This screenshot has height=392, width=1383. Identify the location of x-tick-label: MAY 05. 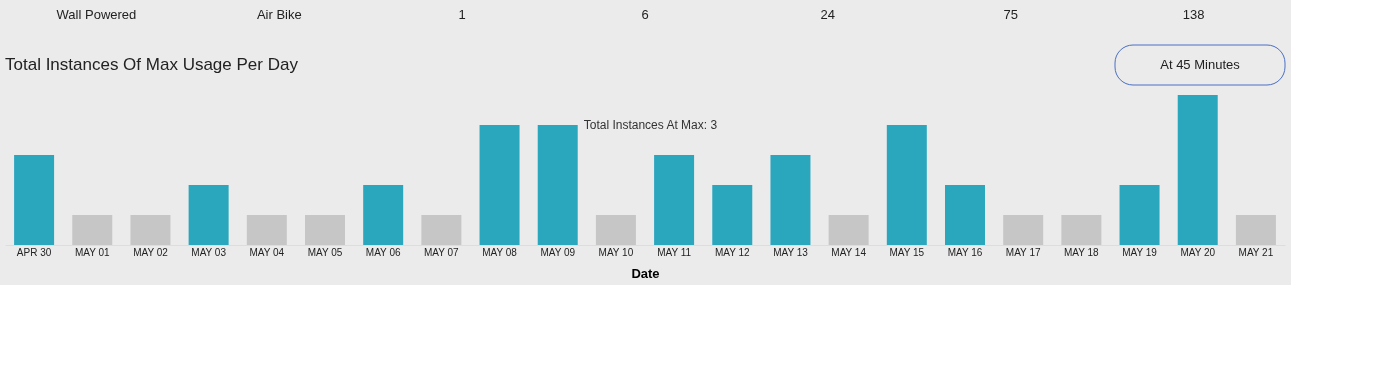
(325, 252).